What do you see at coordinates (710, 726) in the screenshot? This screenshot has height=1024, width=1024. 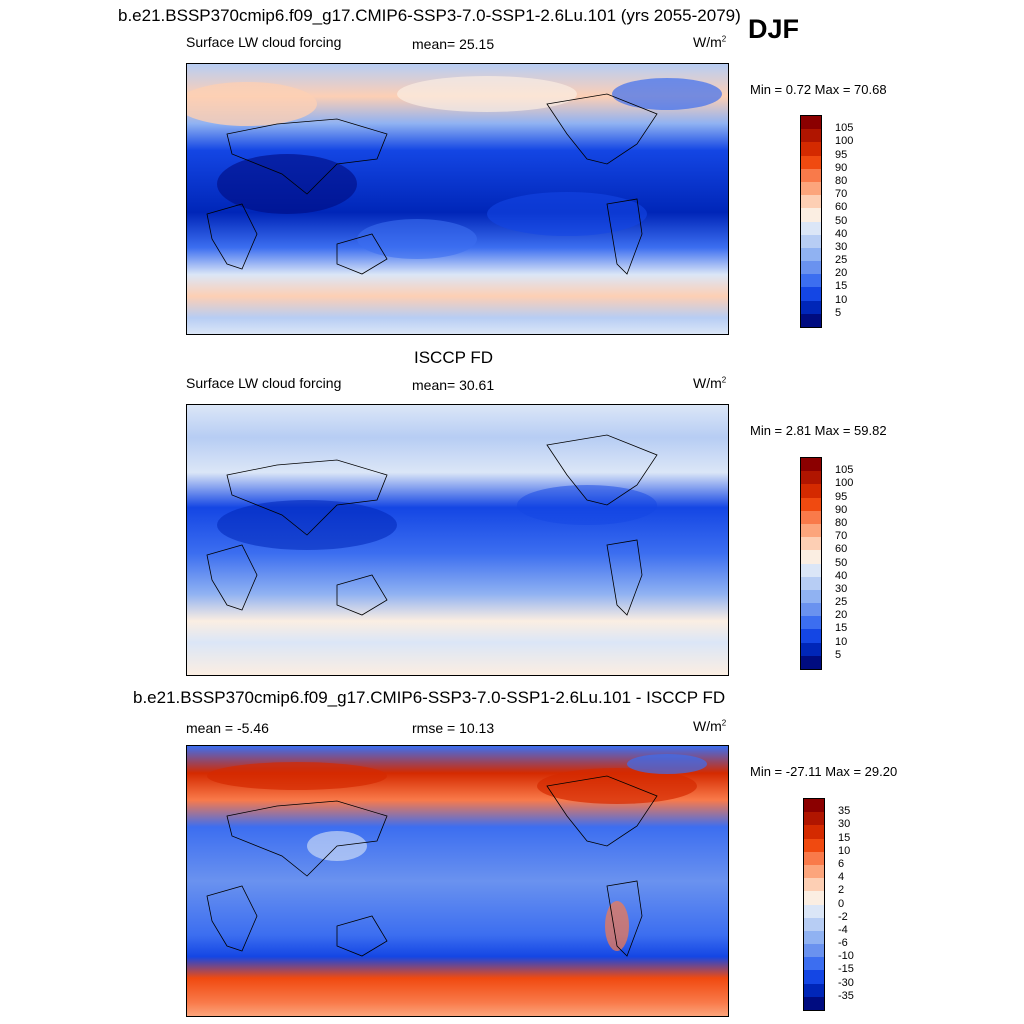 I see `panel3-units: W/m2` at bounding box center [710, 726].